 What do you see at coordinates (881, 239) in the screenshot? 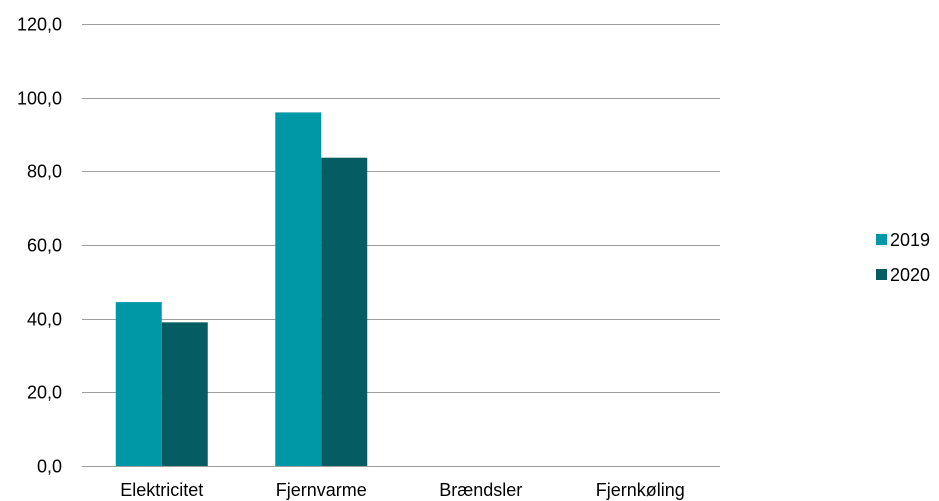
I see `legend-swatch-2019` at bounding box center [881, 239].